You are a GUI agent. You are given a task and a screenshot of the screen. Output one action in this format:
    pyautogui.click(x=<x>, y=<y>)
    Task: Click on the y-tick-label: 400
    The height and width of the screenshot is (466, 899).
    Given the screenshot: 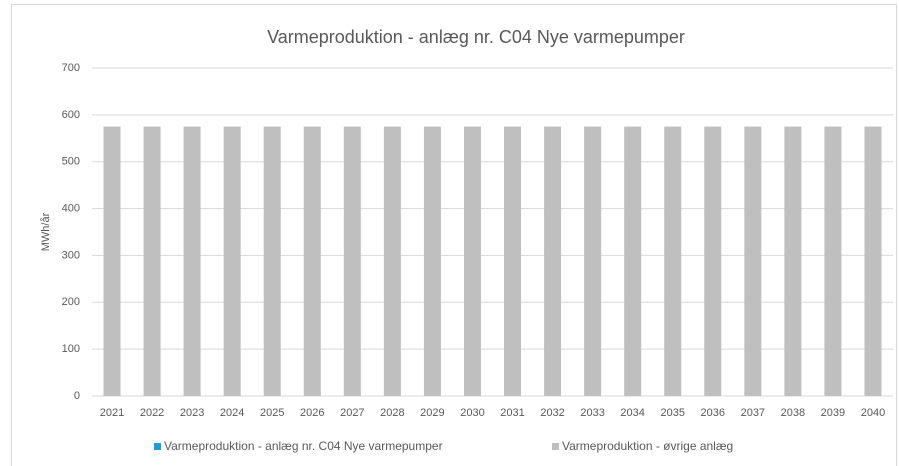 What is the action you would take?
    pyautogui.click(x=71, y=208)
    